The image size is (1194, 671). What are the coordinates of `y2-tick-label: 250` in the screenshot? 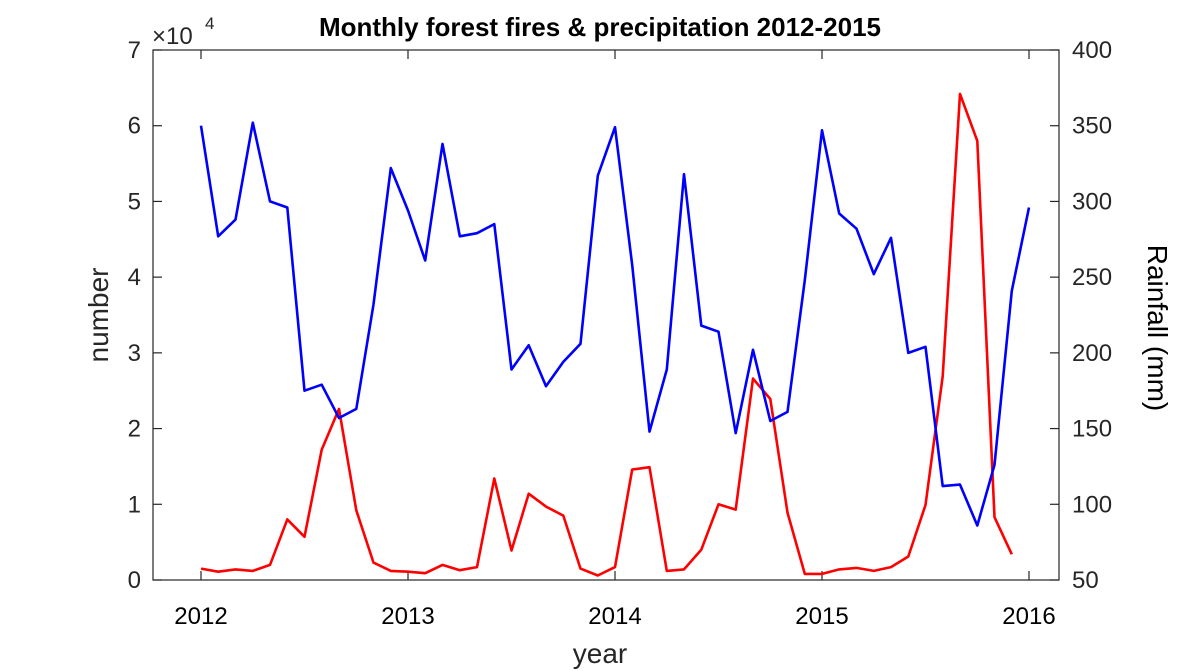 It's located at (1092, 277).